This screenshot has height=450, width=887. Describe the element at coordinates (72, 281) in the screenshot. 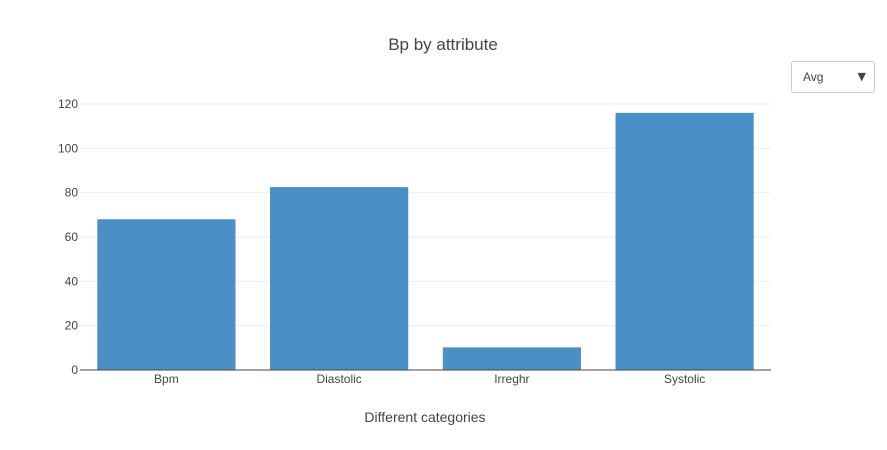

I see `y-tick-label: 40` at that location.